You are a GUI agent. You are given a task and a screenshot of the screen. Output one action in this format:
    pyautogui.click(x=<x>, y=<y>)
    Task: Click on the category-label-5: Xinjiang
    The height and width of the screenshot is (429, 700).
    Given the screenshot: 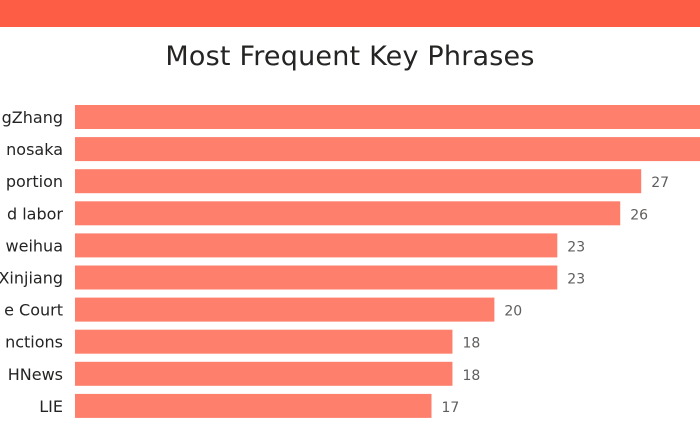 What is the action you would take?
    pyautogui.click(x=31, y=278)
    